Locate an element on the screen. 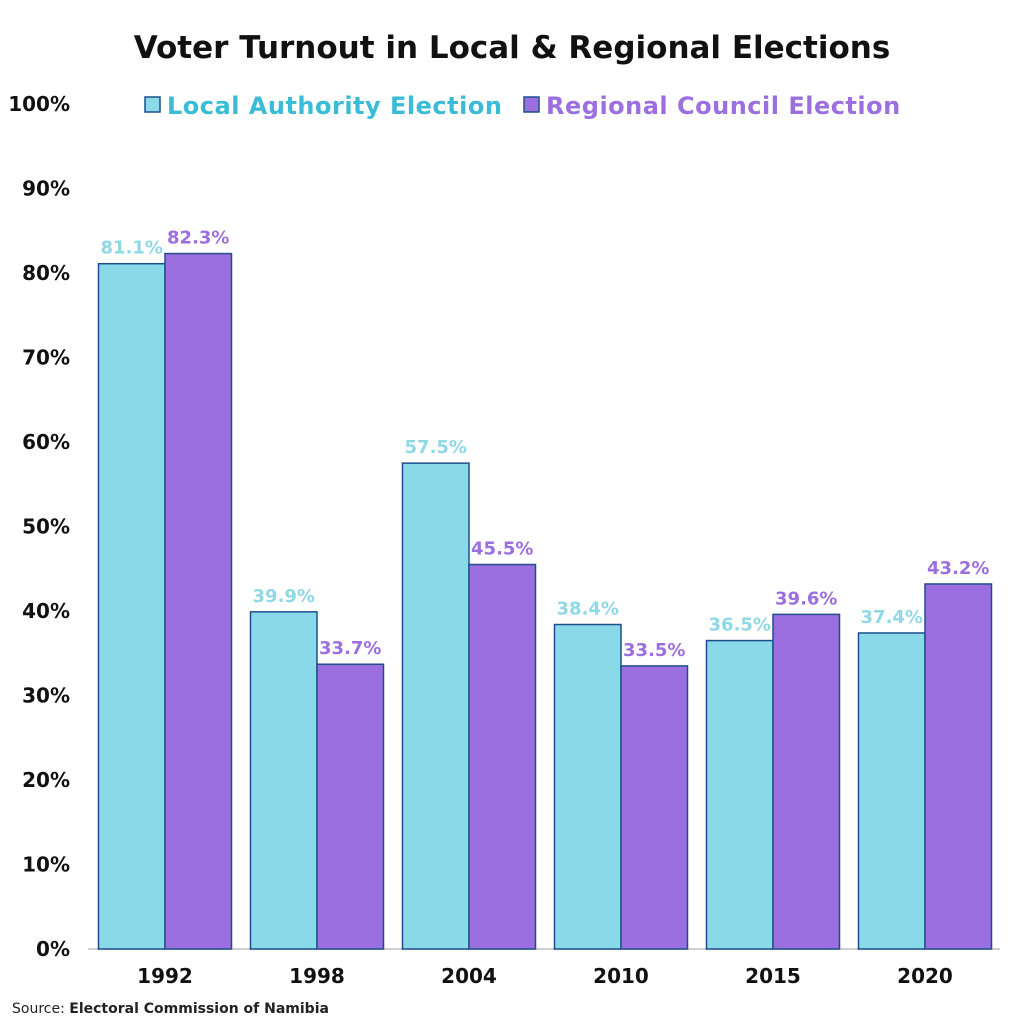 The image size is (1024, 1024). x-tick-label: 2020 is located at coordinates (925, 976).